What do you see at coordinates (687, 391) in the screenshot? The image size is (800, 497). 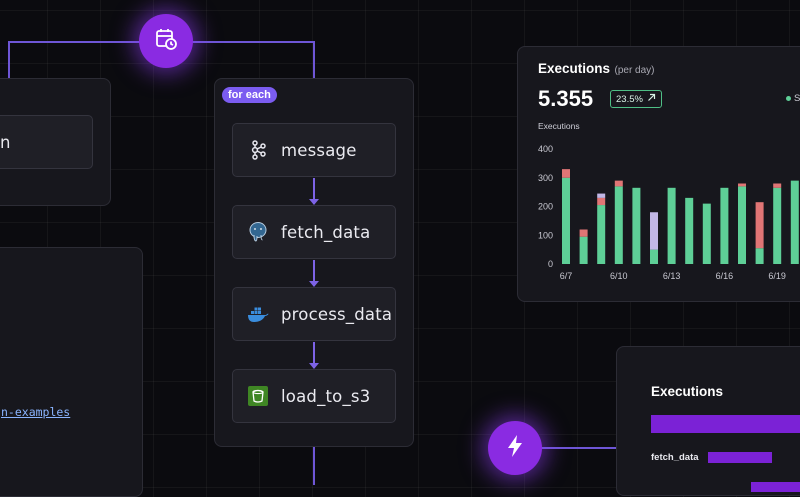 I see `bottom-panel-title: Executions` at bounding box center [687, 391].